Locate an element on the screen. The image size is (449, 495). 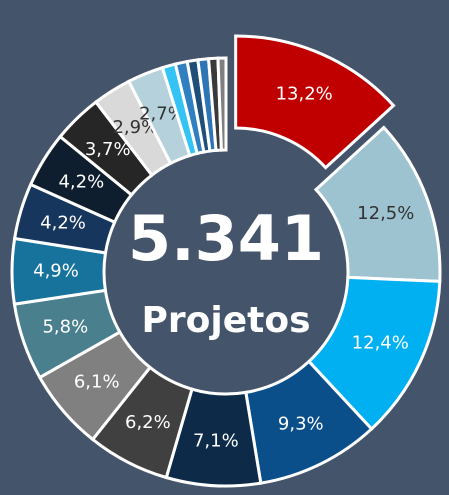
slice-label: 2,9% is located at coordinates (135, 127).